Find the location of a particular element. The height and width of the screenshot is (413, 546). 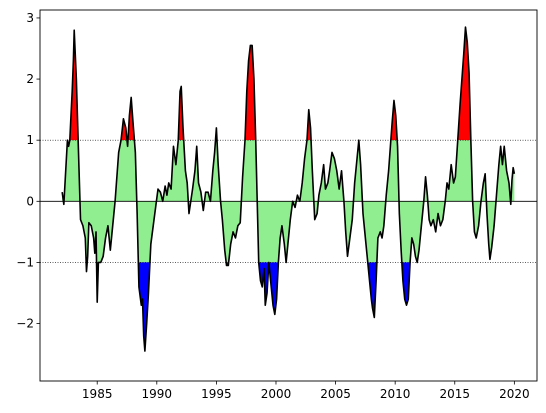

x-tick-label: 2015 is located at coordinates (454, 394).